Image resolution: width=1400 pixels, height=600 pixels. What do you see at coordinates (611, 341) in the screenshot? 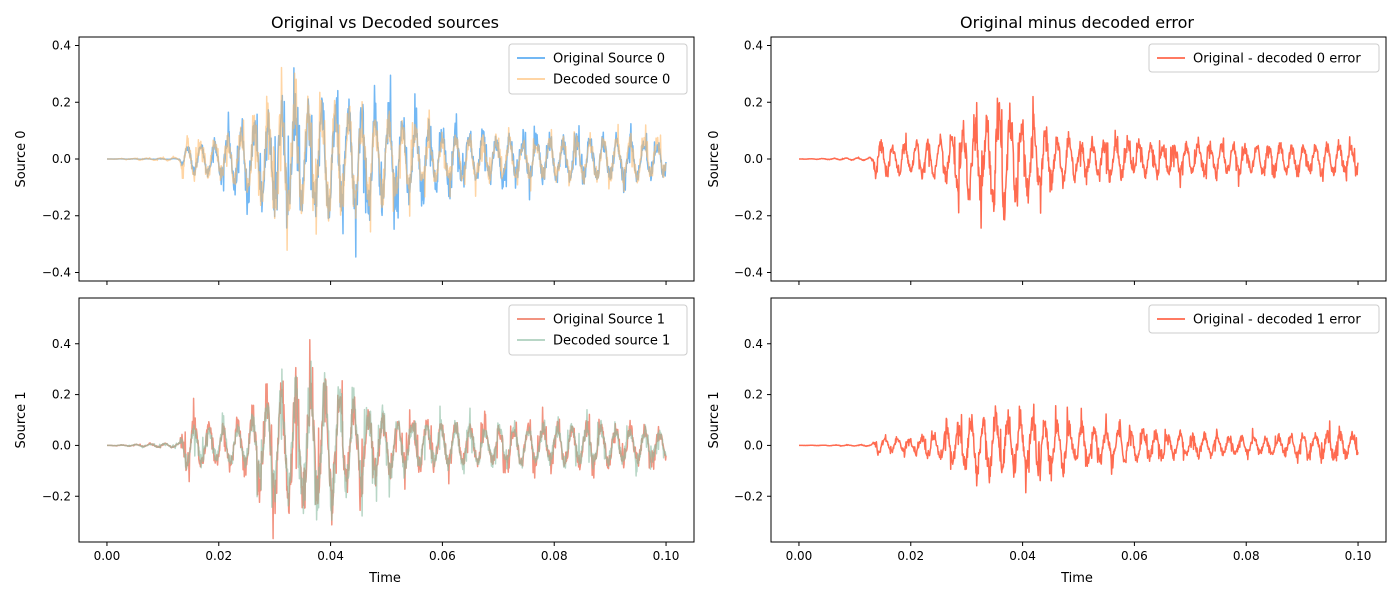
I see `legend-label: Decoded source 1` at bounding box center [611, 341].